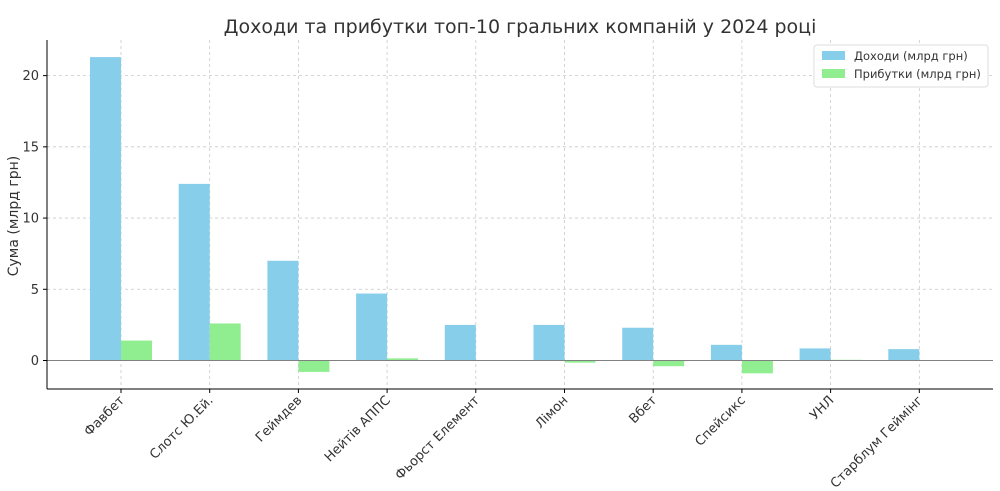  I want to click on x-tick-label: Геймдев, so click(279, 419).